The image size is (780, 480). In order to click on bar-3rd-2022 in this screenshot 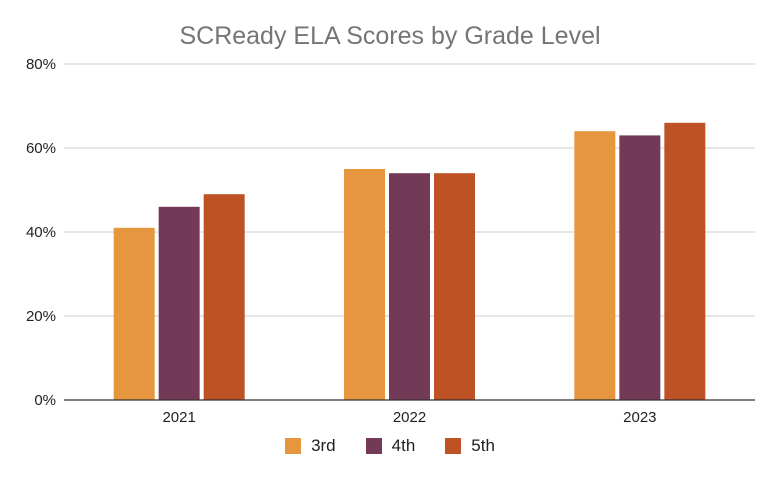, I will do `click(364, 284)`.